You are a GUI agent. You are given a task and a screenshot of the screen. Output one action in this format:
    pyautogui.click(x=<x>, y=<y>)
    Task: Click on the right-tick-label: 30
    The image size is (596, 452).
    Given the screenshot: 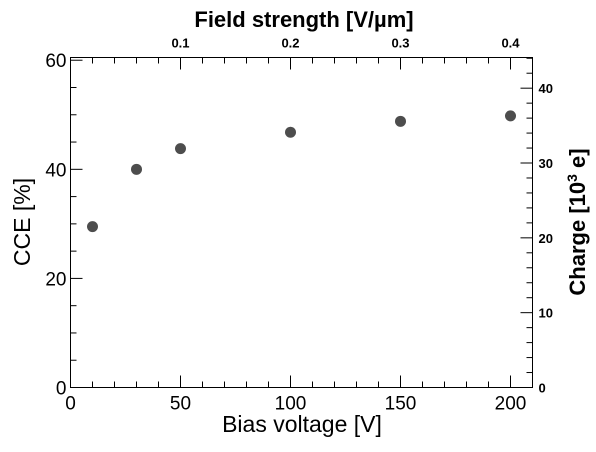 What is the action you would take?
    pyautogui.click(x=546, y=163)
    